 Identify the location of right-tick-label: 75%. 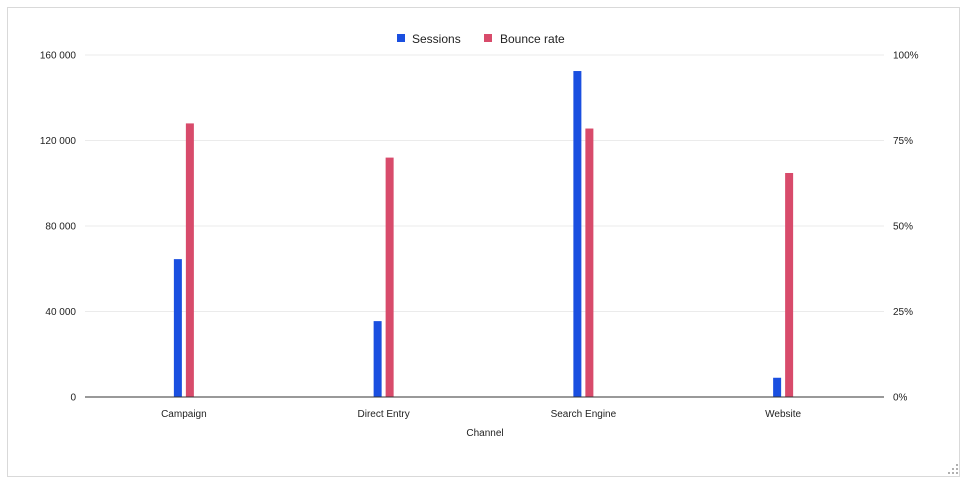
(903, 141).